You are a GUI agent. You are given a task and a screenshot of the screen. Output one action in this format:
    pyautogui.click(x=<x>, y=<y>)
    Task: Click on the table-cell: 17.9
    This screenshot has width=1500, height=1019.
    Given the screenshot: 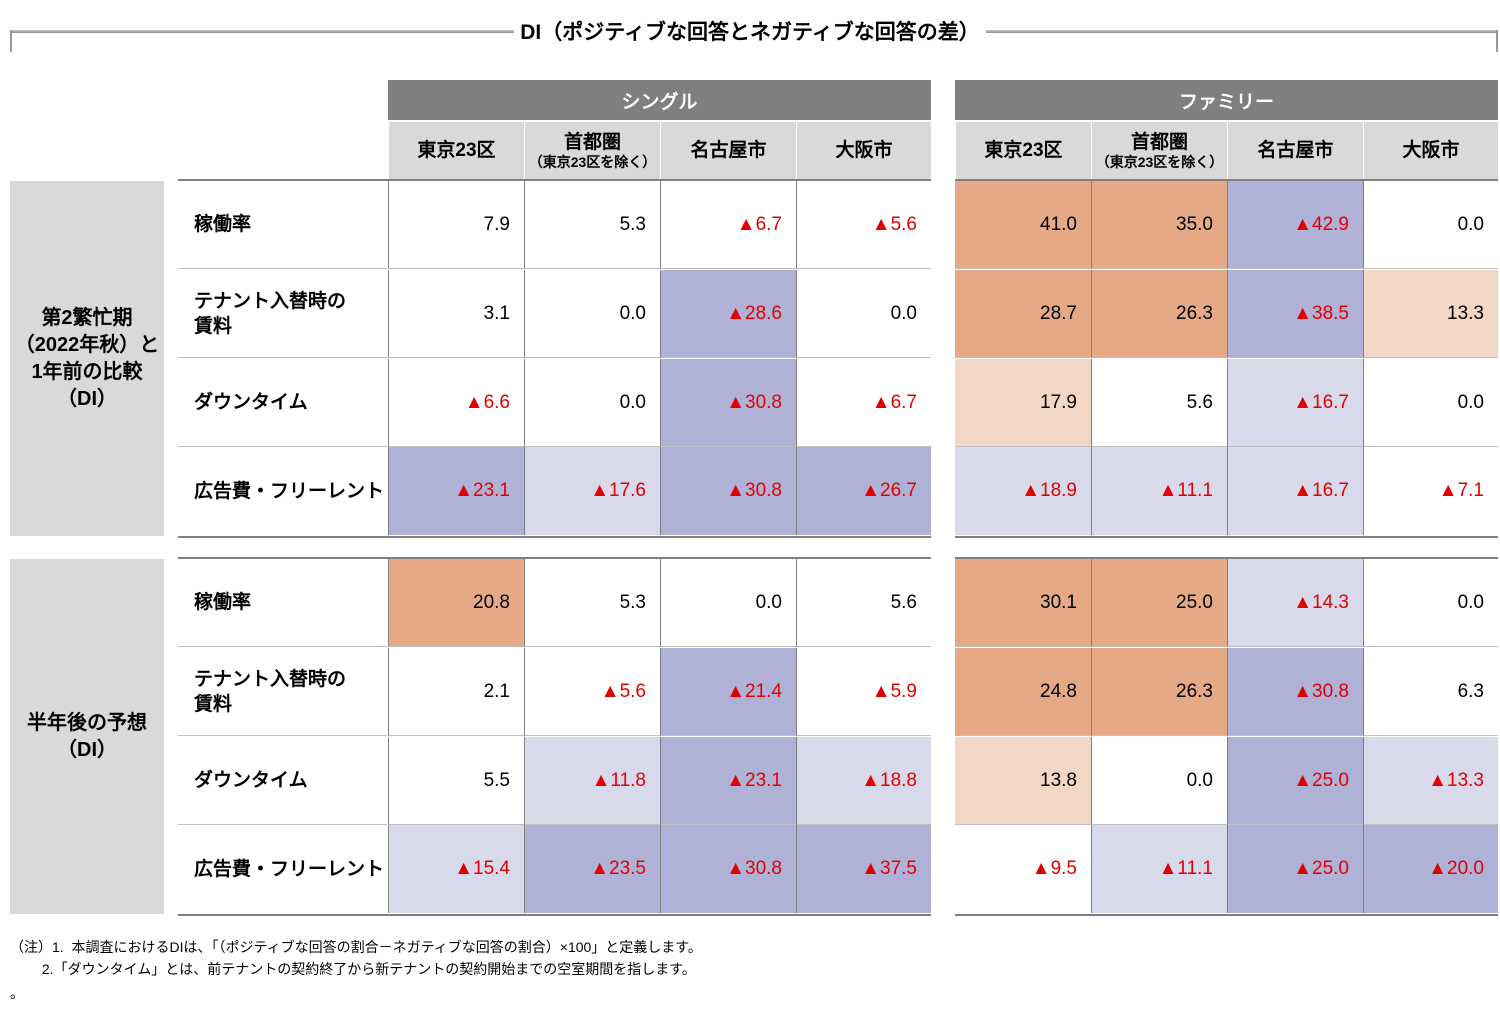 What is the action you would take?
    pyautogui.click(x=1023, y=403)
    